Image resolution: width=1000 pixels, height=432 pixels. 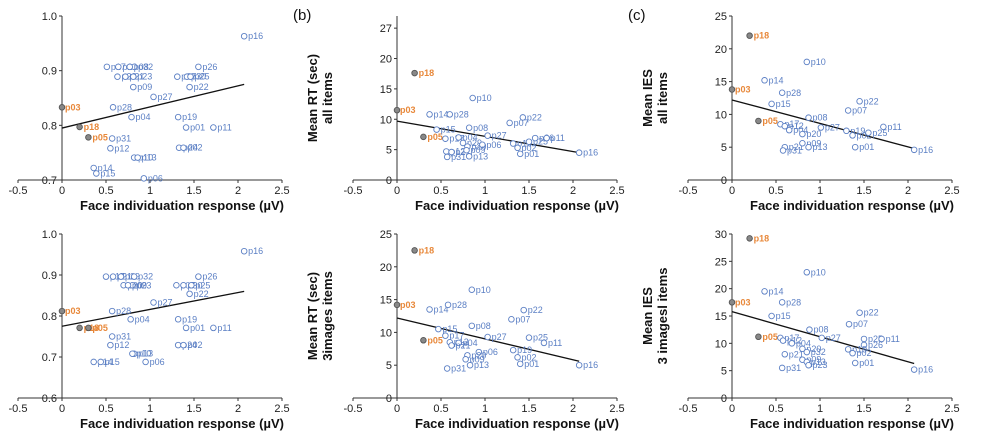 I want to click on data-point-p22, so click(x=189, y=294).